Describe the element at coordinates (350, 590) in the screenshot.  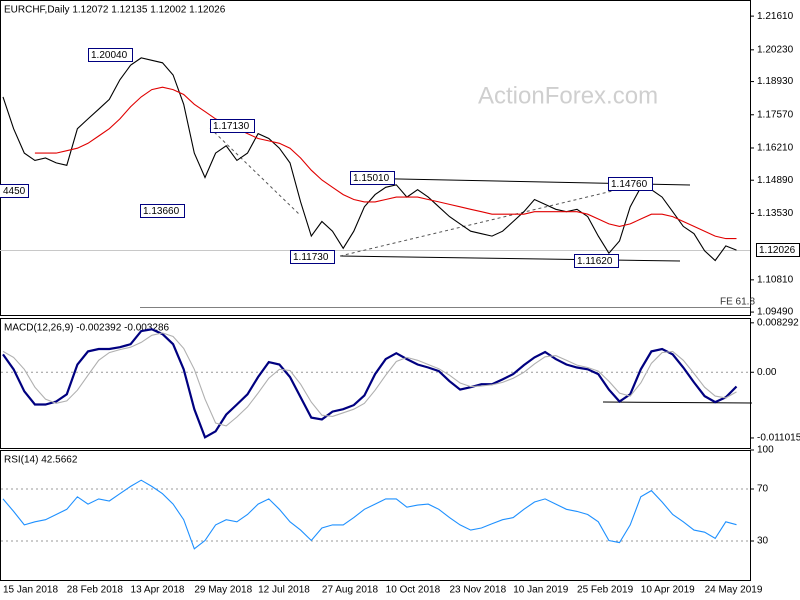
I see `x-tick-label: 27 Aug 2018` at that location.